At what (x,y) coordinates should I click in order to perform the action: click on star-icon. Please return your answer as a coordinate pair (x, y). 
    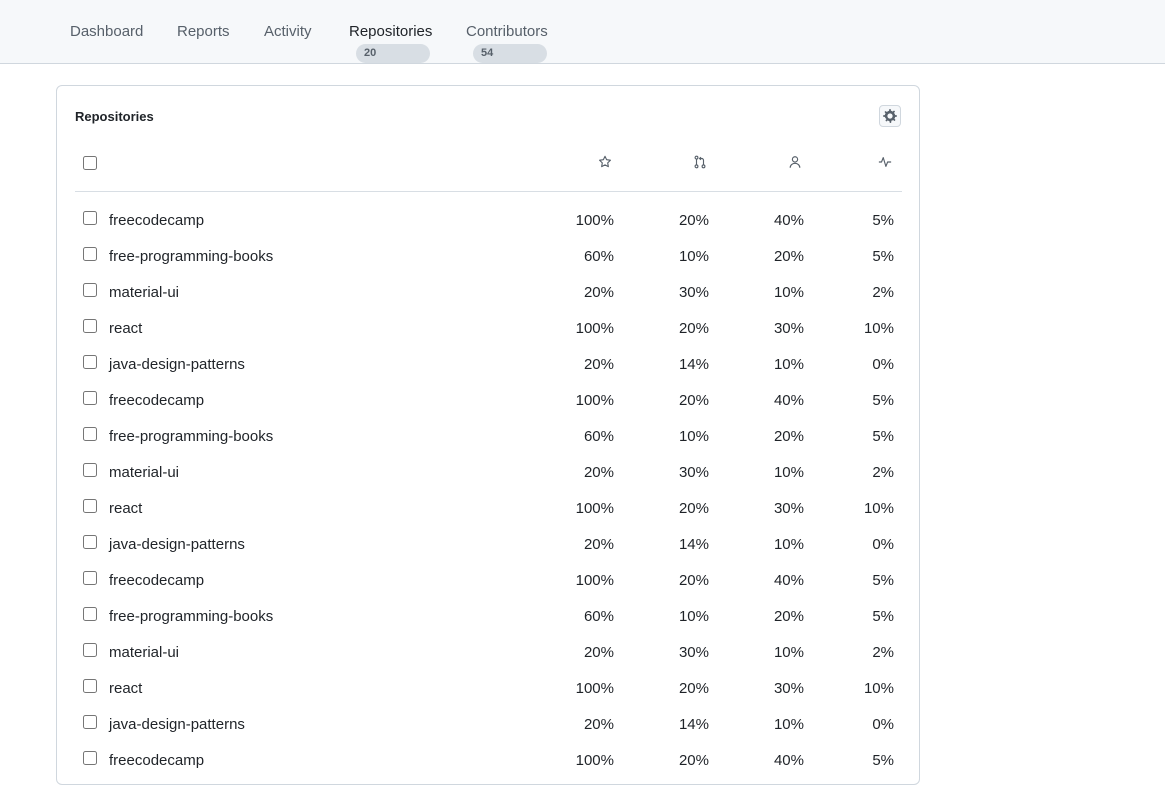
    Looking at the image, I should click on (605, 162).